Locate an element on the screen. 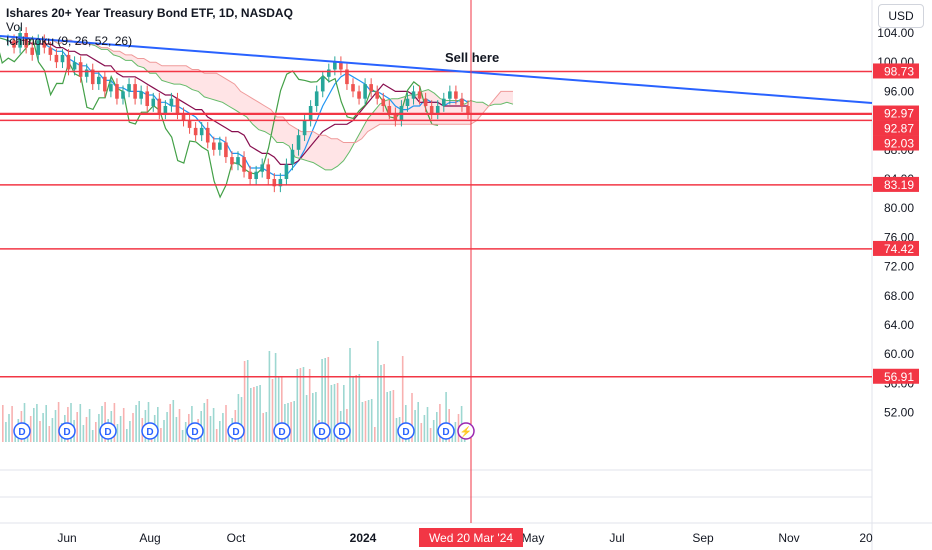 The width and height of the screenshot is (932, 550). crosshair-time-badge-bg is located at coordinates (471, 537).